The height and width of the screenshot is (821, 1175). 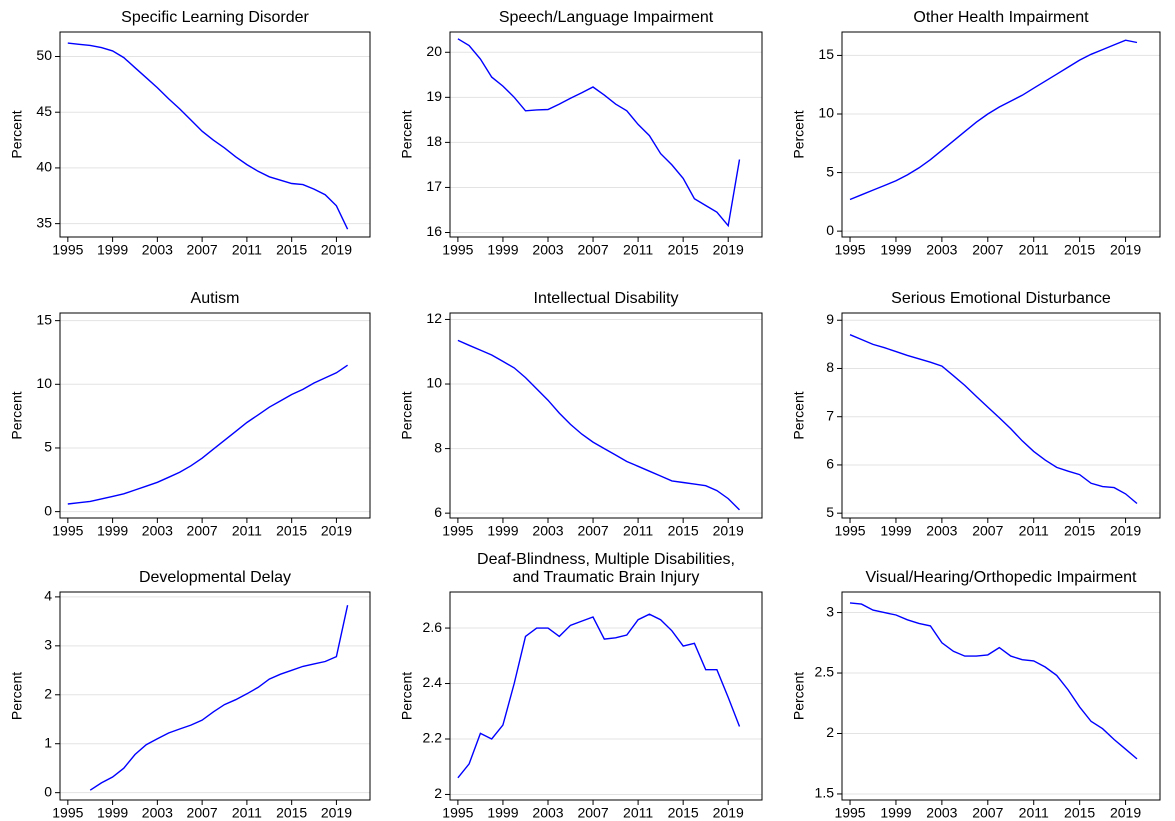 What do you see at coordinates (434, 231) in the screenshot?
I see `y-tick-label: 16` at bounding box center [434, 231].